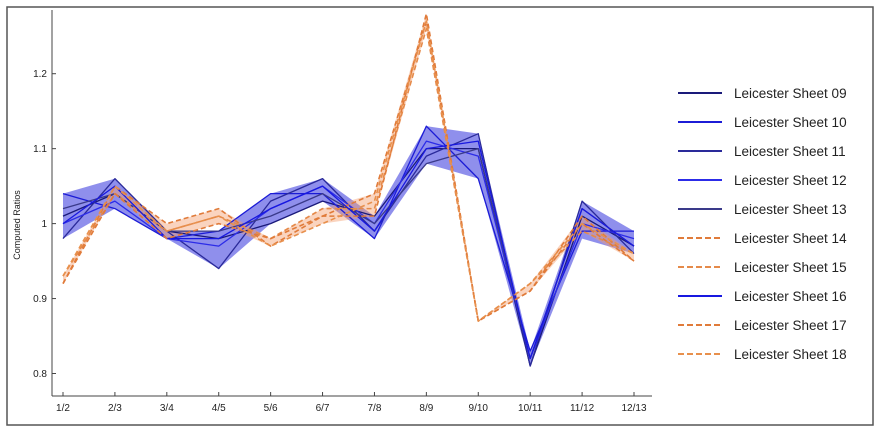  What do you see at coordinates (582, 408) in the screenshot?
I see `x-tick-label: 11/12` at bounding box center [582, 408].